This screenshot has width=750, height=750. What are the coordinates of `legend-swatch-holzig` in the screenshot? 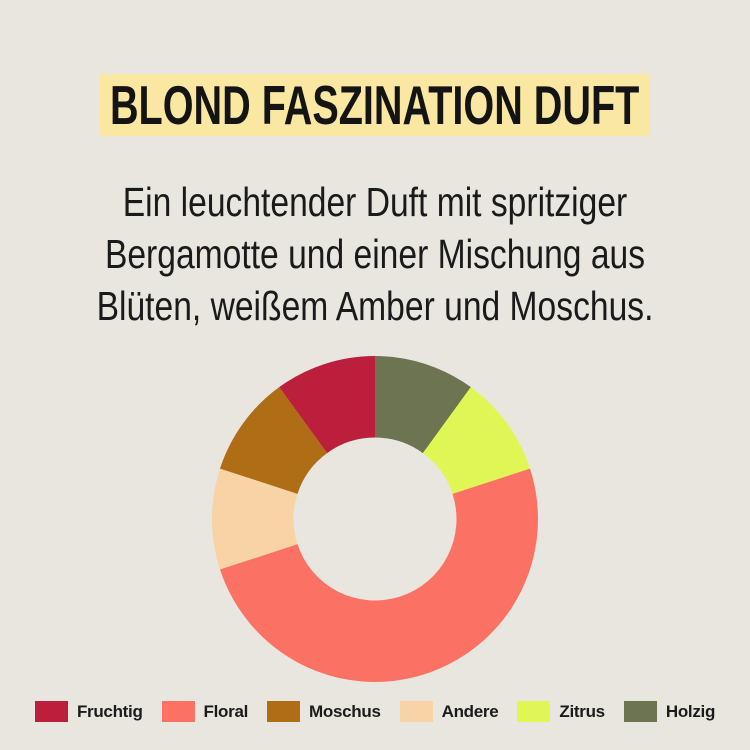 It's located at (640, 711).